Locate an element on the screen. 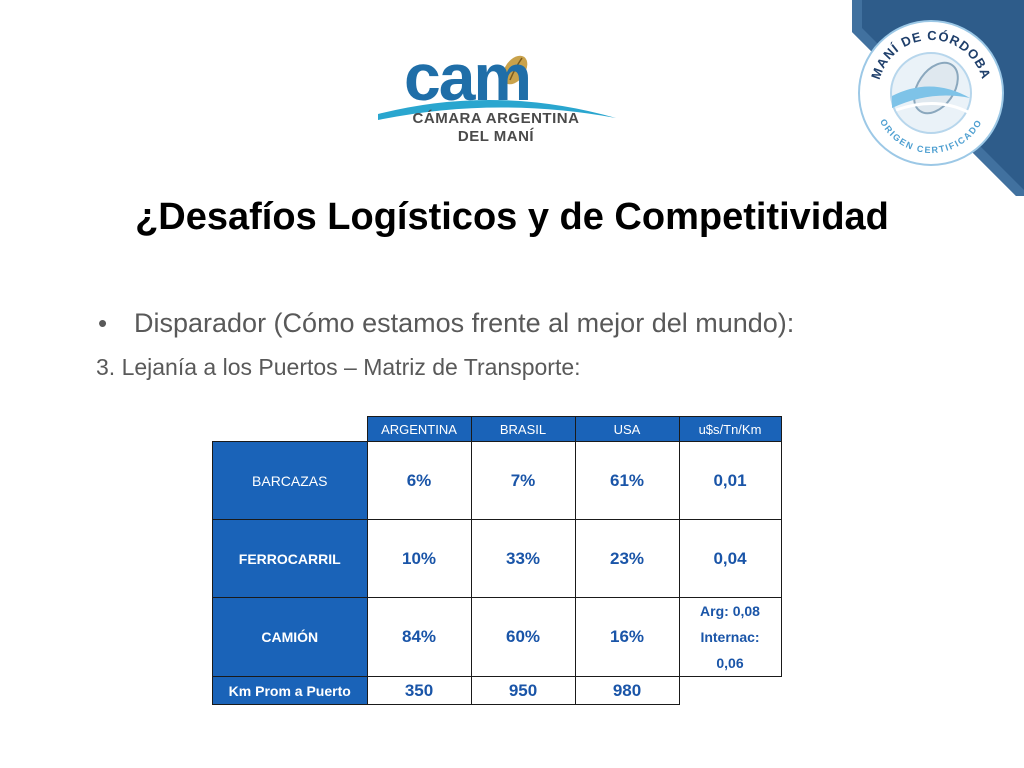  table-cell: 84% is located at coordinates (419, 637).